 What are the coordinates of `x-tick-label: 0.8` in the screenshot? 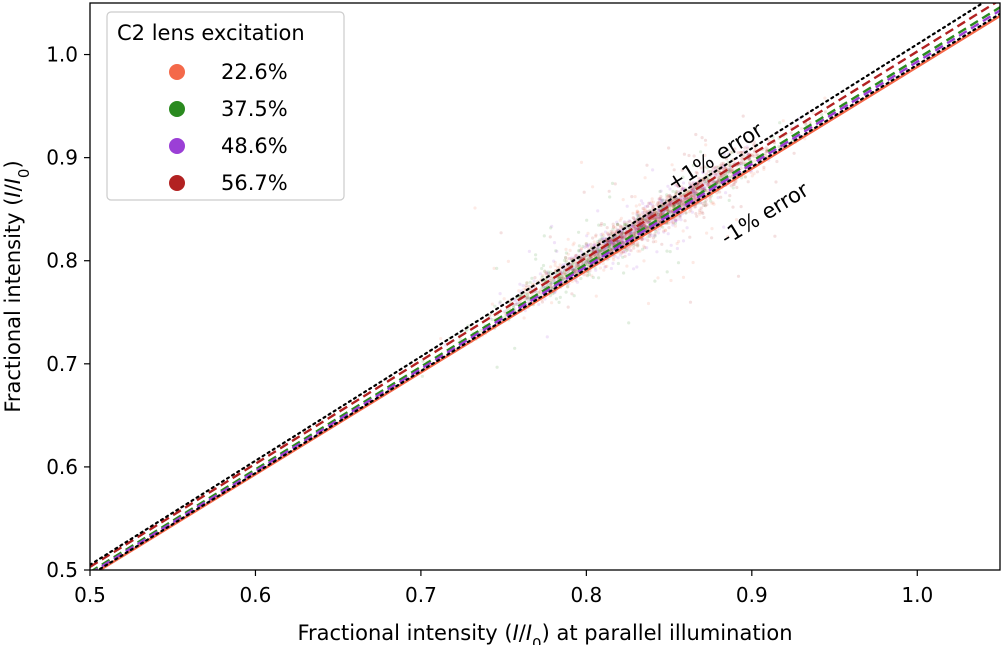 It's located at (586, 595).